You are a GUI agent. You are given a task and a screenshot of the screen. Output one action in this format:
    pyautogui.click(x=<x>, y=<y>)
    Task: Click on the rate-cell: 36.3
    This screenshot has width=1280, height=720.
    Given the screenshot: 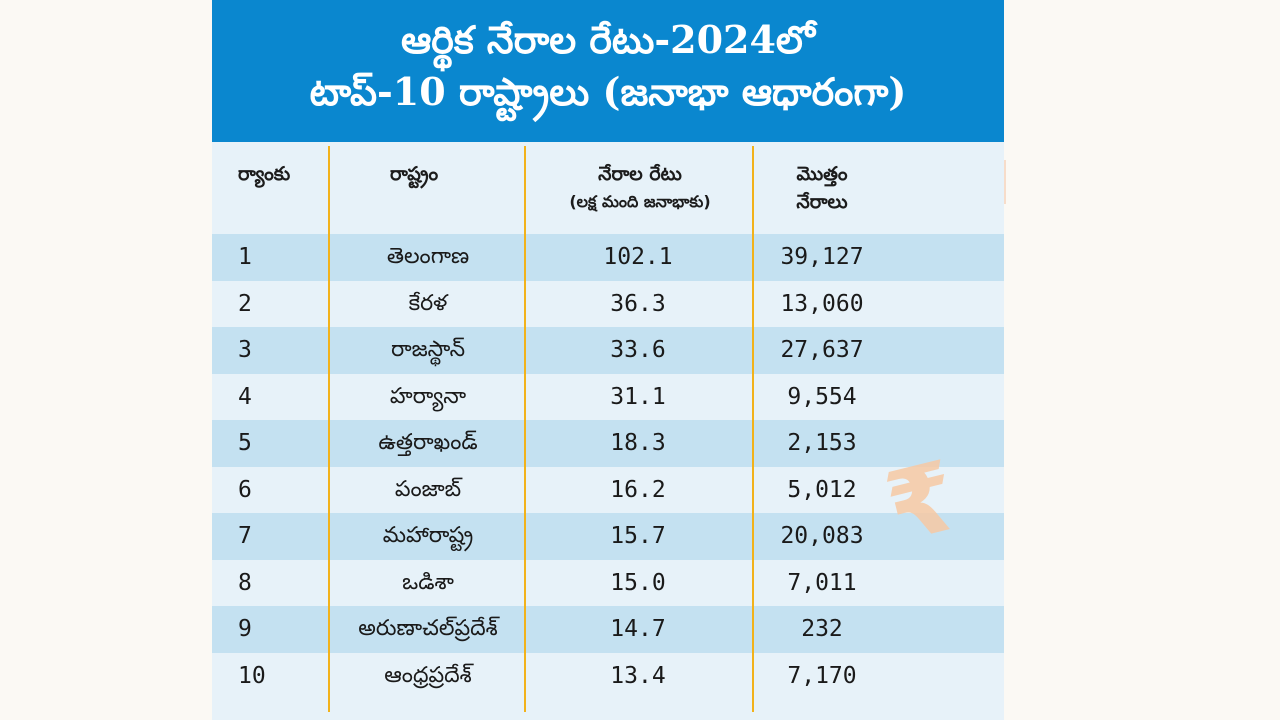 What is the action you would take?
    pyautogui.click(x=638, y=303)
    